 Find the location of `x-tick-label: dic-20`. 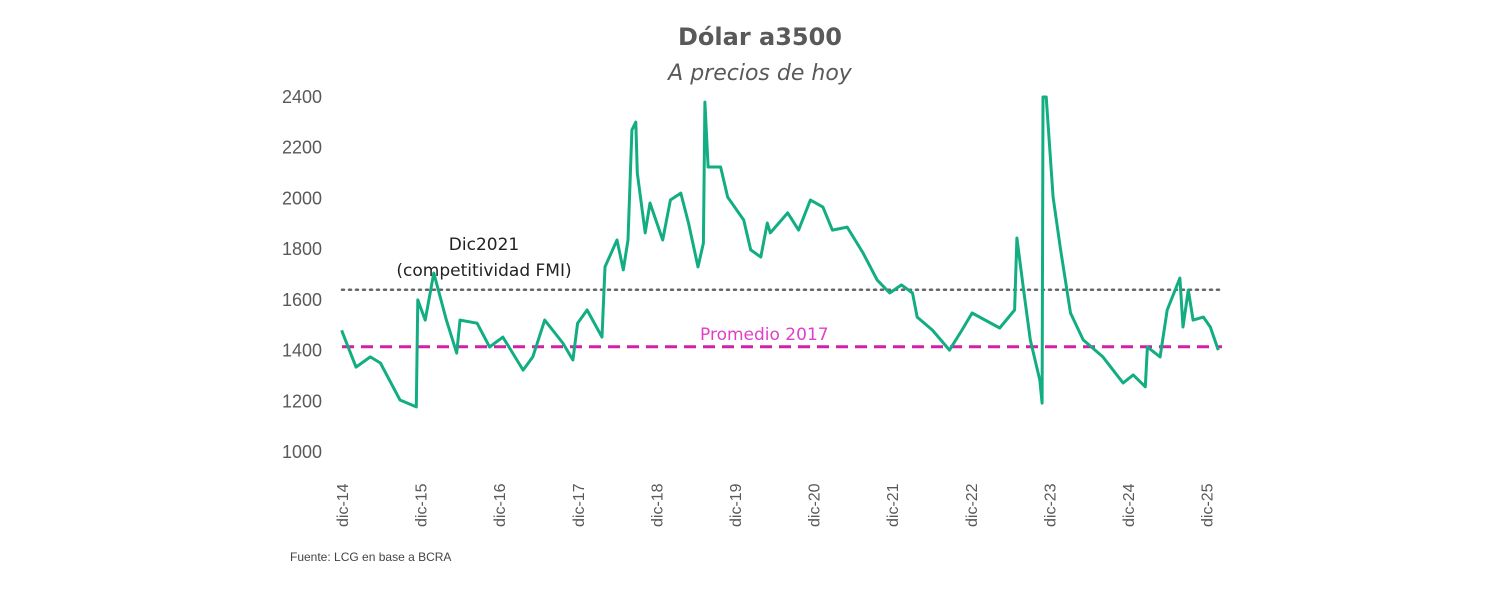

x-tick-label: dic-20 is located at coordinates (815, 505).